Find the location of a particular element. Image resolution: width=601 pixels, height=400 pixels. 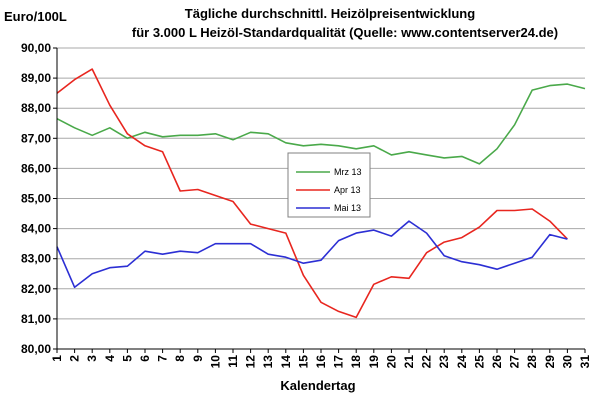

x-tick-label: 24 is located at coordinates (462, 362).